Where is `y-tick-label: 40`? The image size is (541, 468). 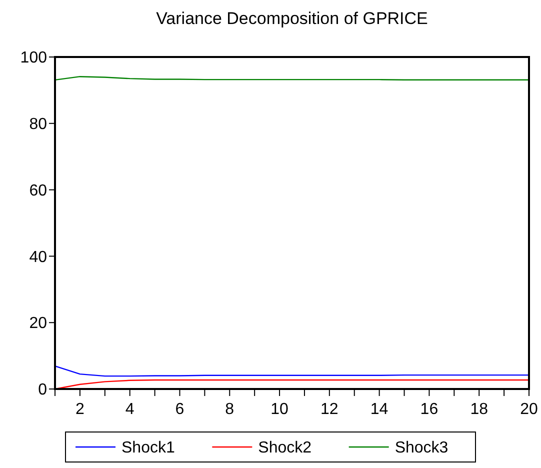 y-tick-label: 40 is located at coordinates (38, 257).